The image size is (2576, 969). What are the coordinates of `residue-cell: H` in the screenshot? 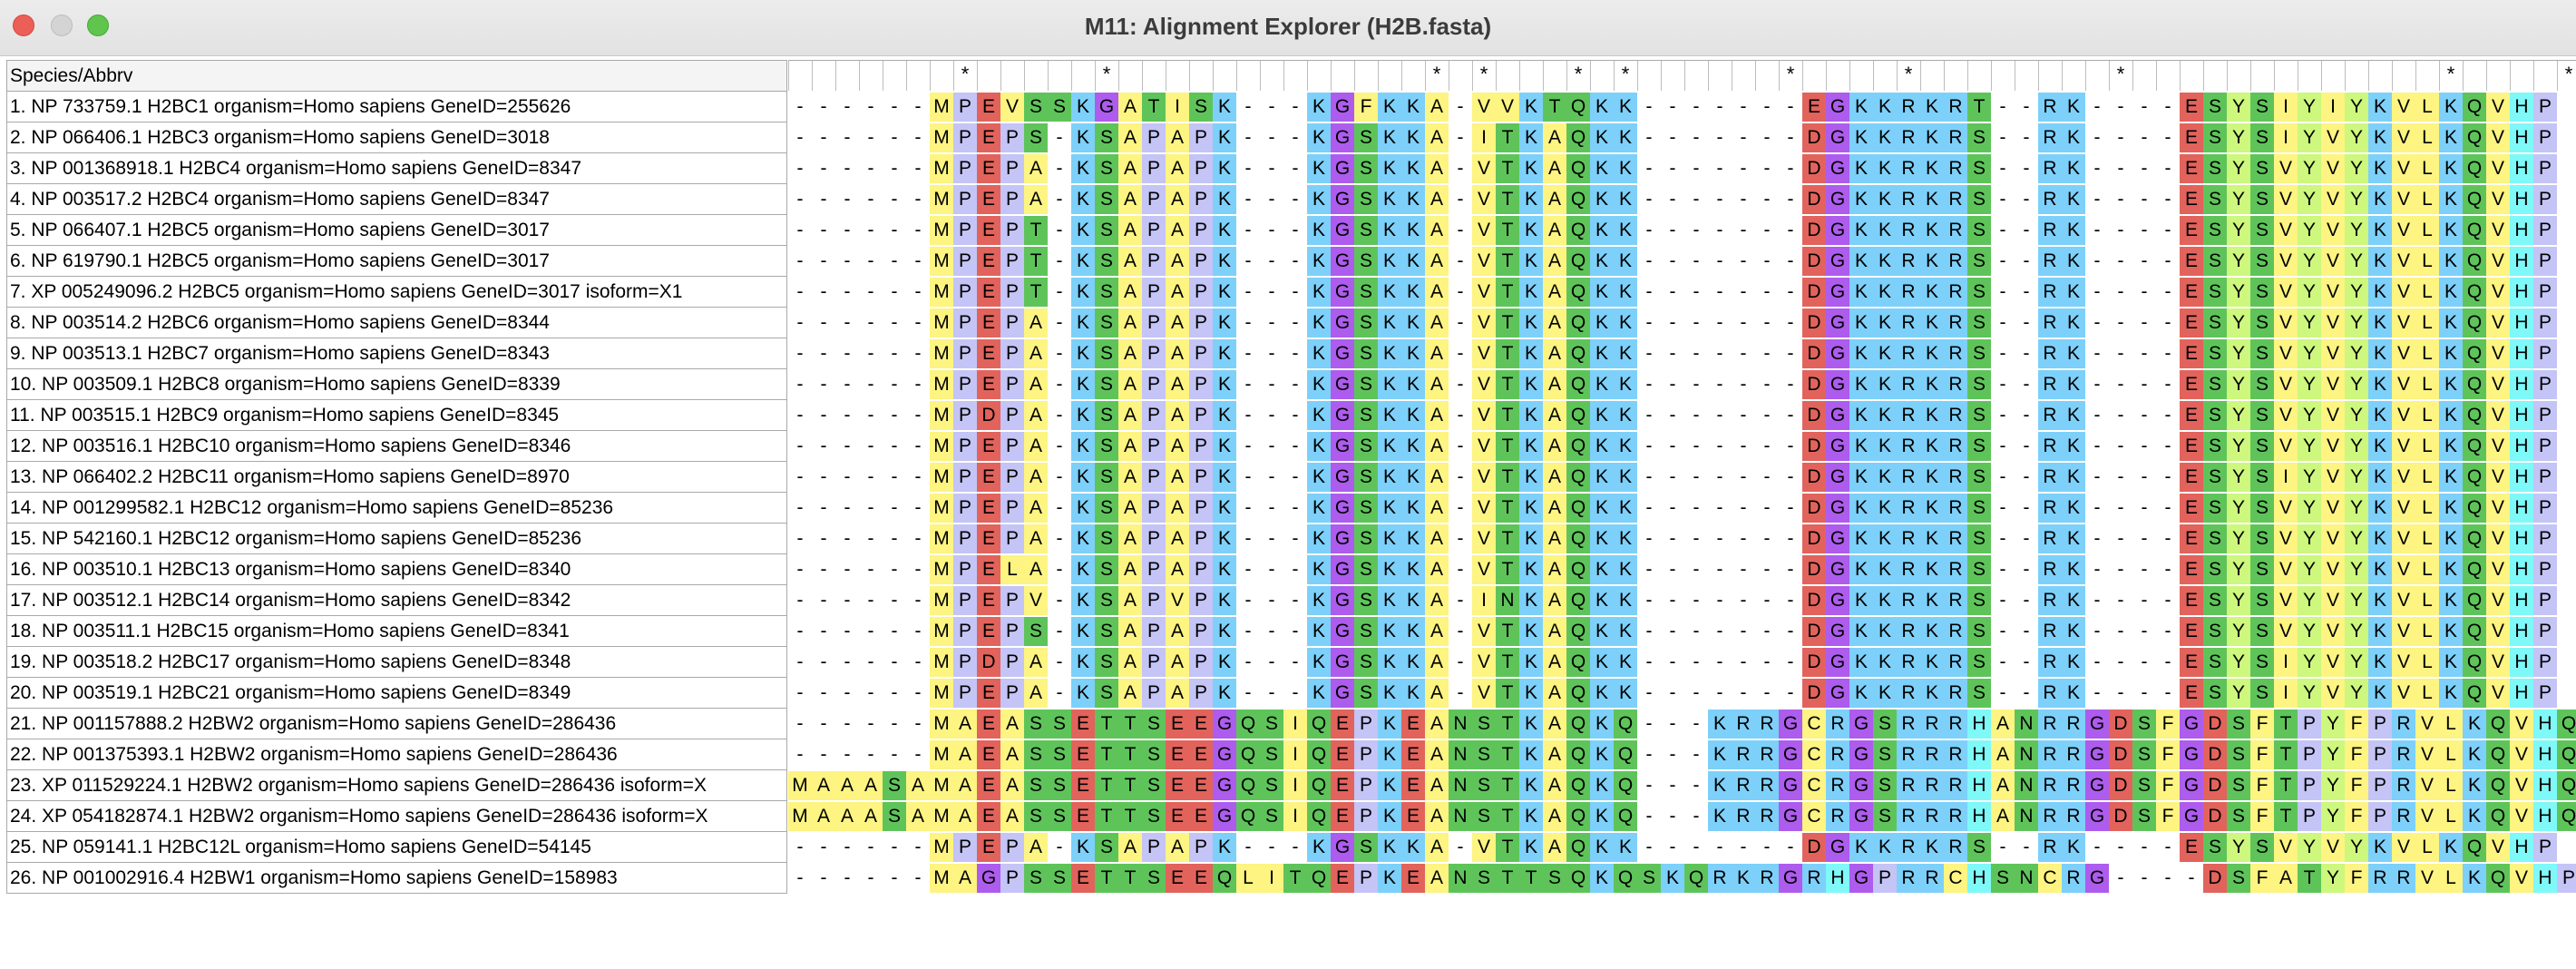 It's located at (1979, 786).